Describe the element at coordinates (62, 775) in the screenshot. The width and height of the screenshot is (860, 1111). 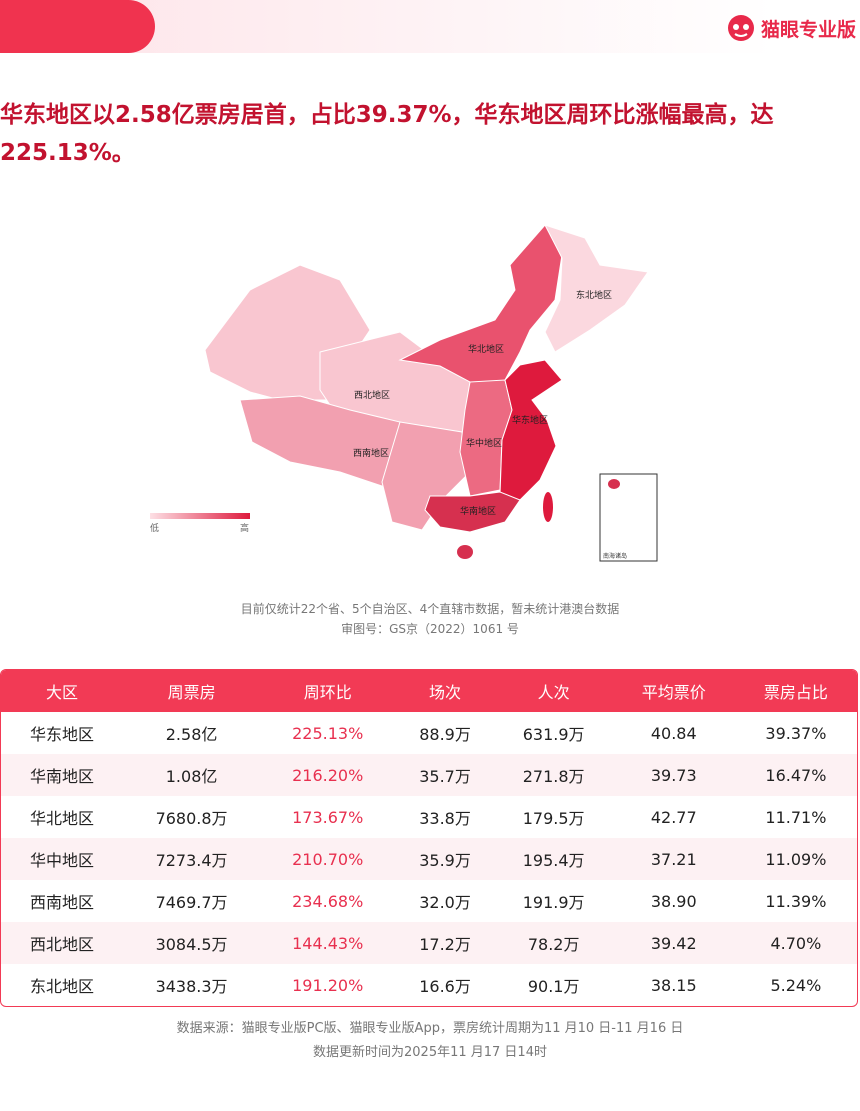
I see `table-cell: 华南地区` at that location.